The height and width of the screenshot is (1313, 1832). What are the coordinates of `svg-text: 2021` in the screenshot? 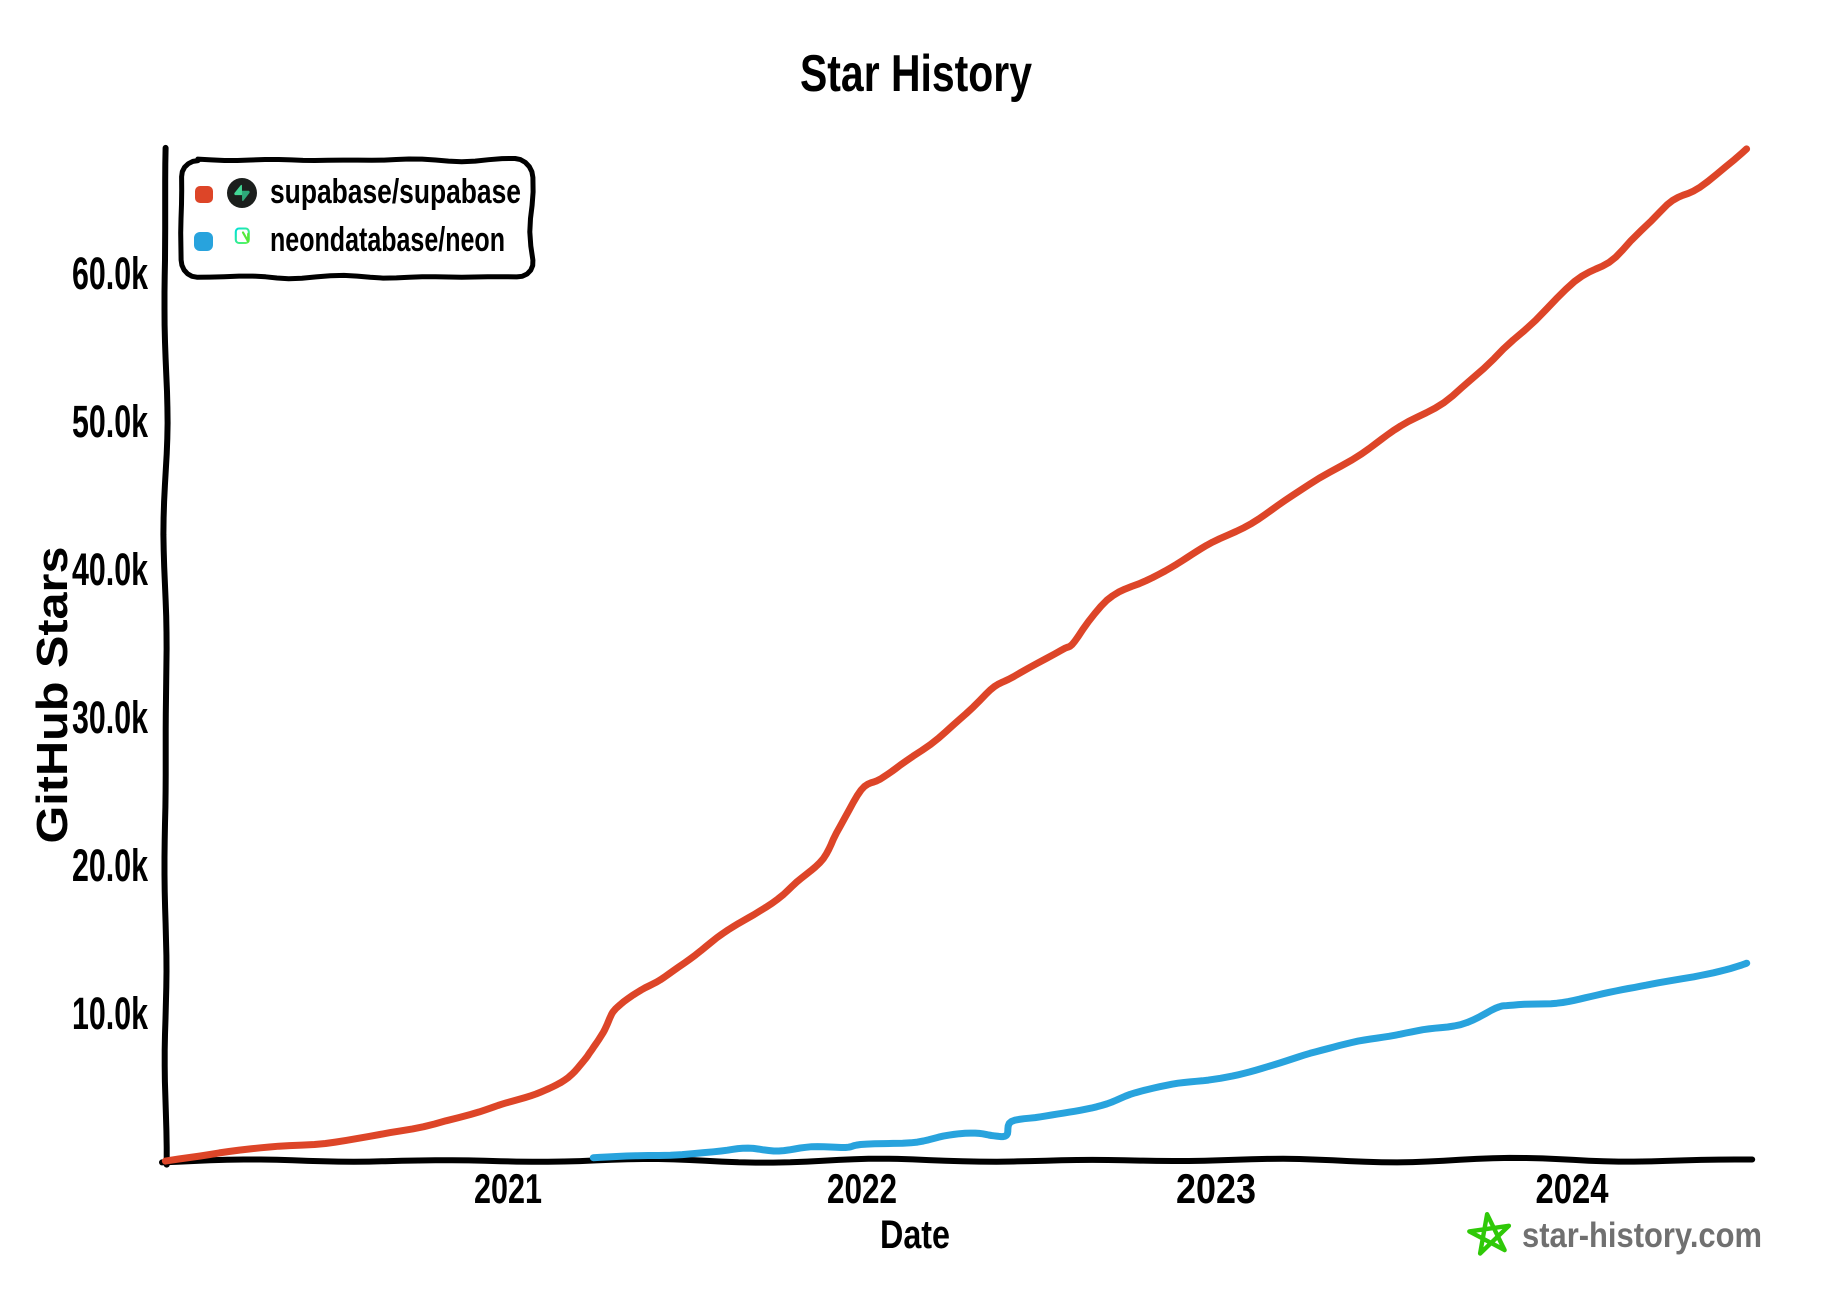 It's located at (508, 1188).